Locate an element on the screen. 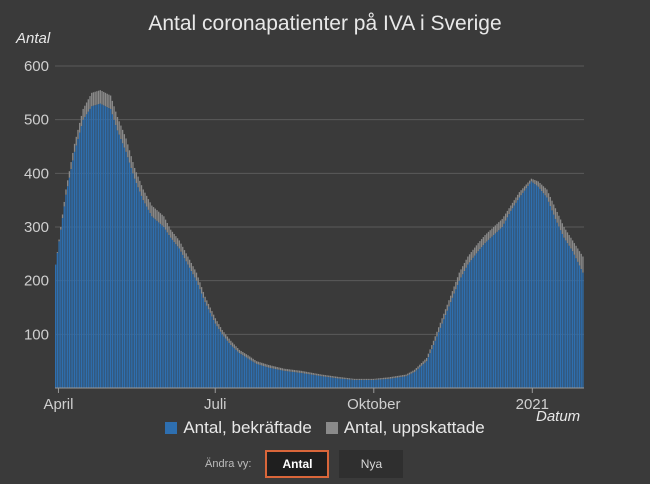 The image size is (650, 484). view-button-antal: Antal is located at coordinates (297, 464).